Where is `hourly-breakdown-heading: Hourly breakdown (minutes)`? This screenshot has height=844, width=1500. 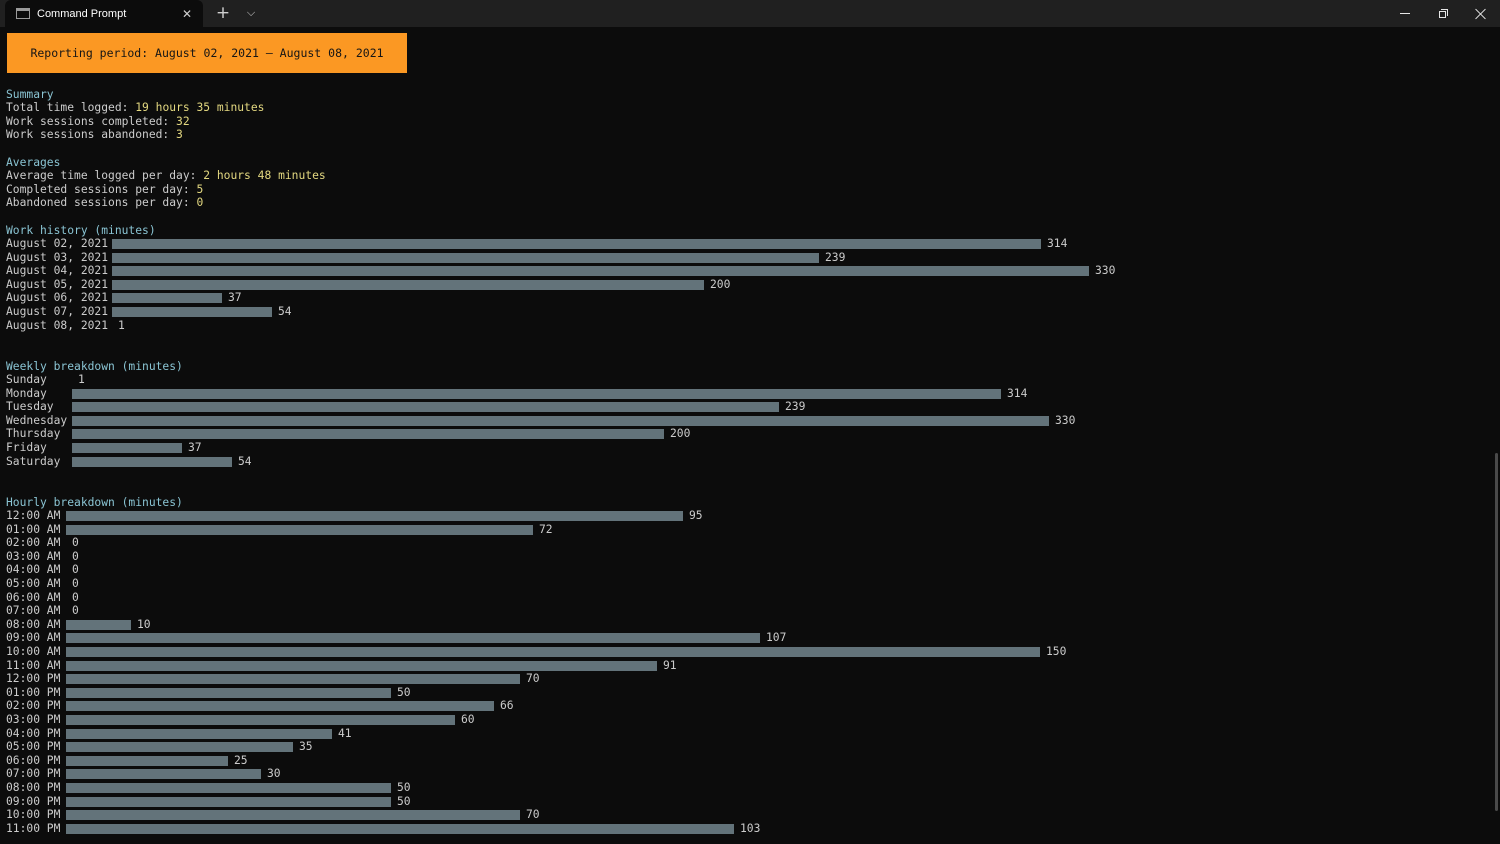 hourly-breakdown-heading: Hourly breakdown (minutes) is located at coordinates (94, 502).